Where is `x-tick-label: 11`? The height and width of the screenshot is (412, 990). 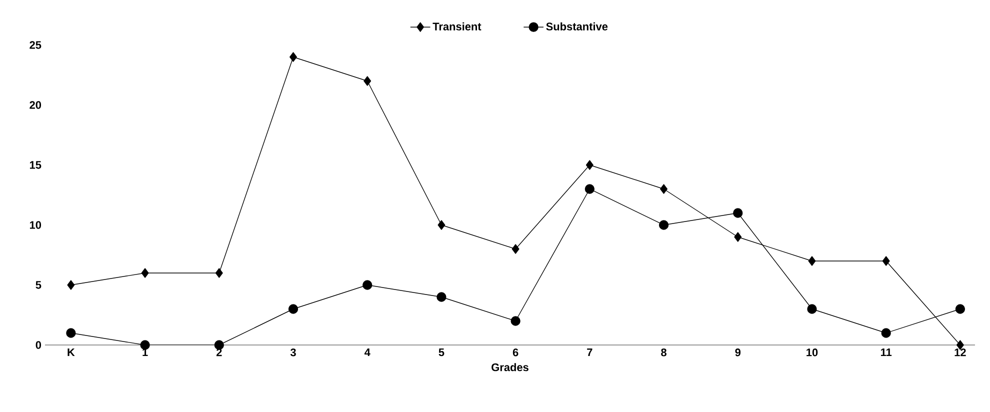
x-tick-label: 11 is located at coordinates (886, 352).